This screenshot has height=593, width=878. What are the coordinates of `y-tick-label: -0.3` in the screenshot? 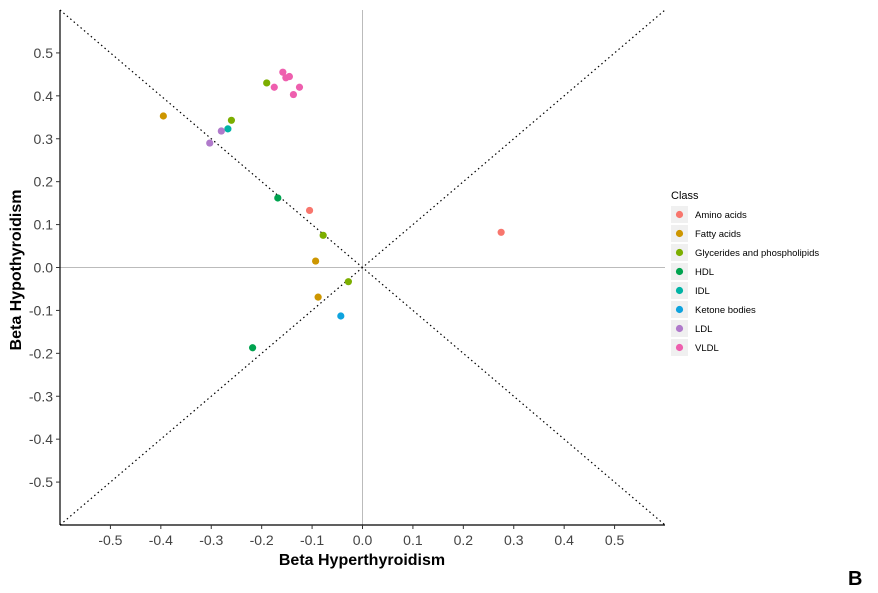 It's located at (41, 396).